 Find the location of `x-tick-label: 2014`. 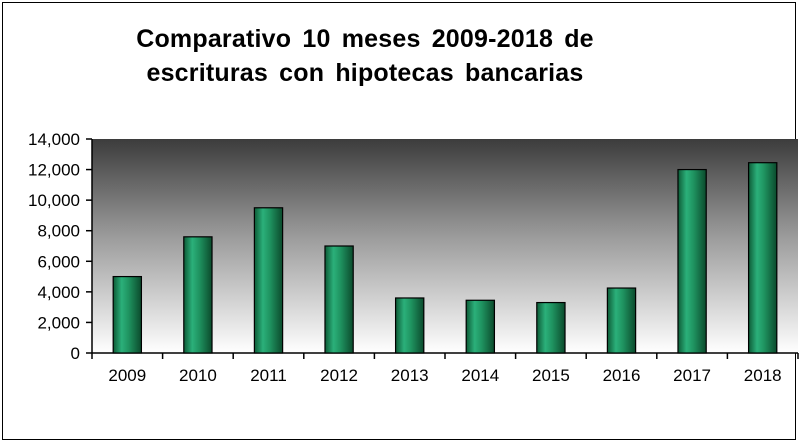

x-tick-label: 2014 is located at coordinates (480, 375).